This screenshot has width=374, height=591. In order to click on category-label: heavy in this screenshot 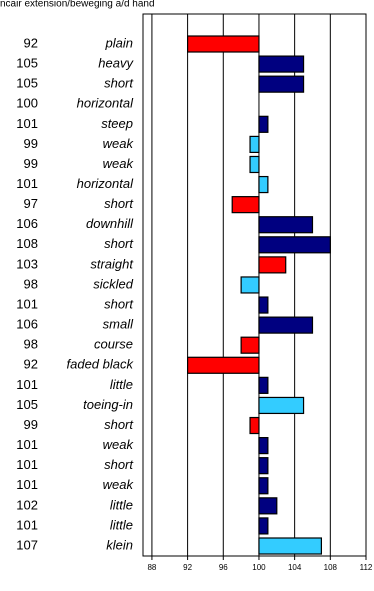, I will do `click(116, 63)`.